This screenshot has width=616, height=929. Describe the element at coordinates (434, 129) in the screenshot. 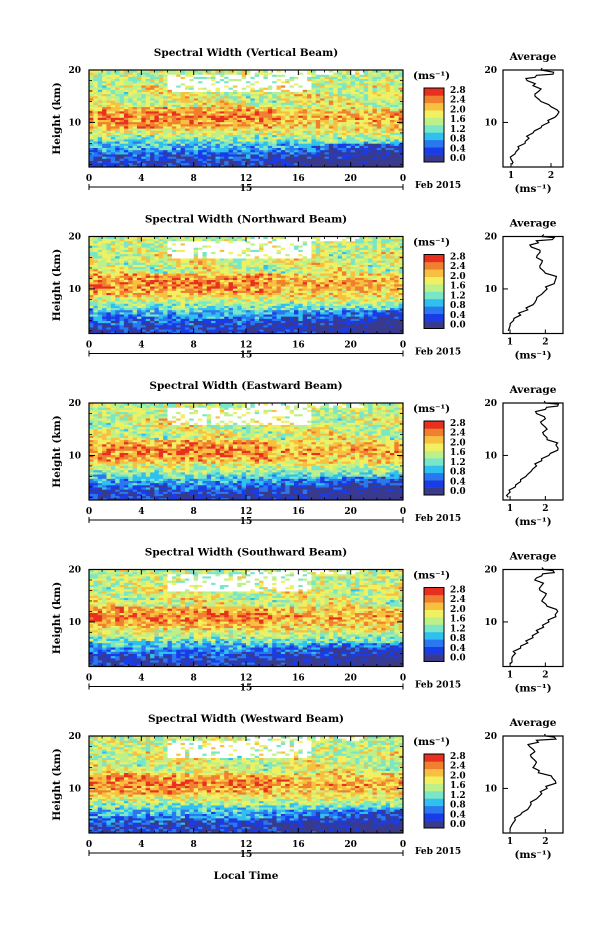

I see `colorbar-swatch` at that location.